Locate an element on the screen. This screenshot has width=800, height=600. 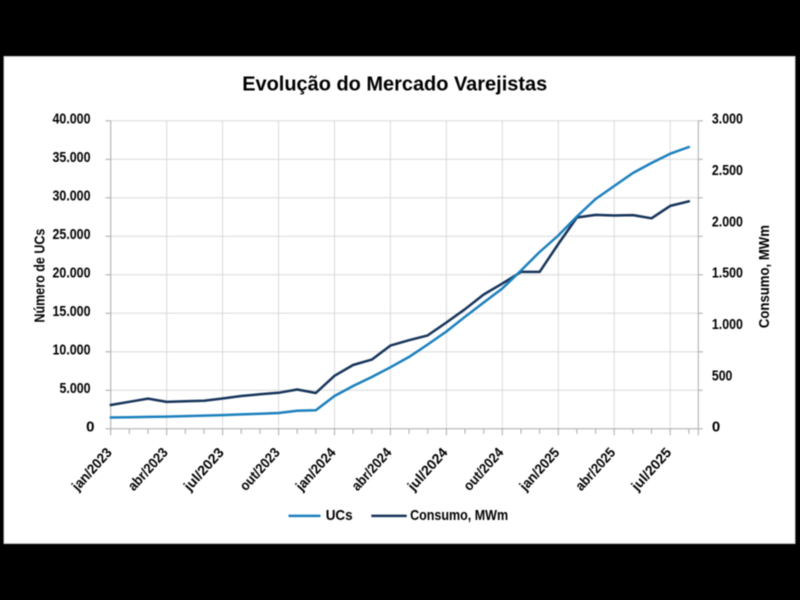
svg-text: 2.000 is located at coordinates (727, 221).